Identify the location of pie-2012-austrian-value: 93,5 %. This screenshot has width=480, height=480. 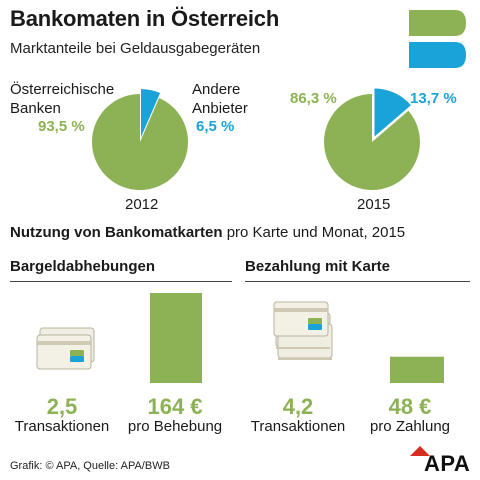
(61, 126).